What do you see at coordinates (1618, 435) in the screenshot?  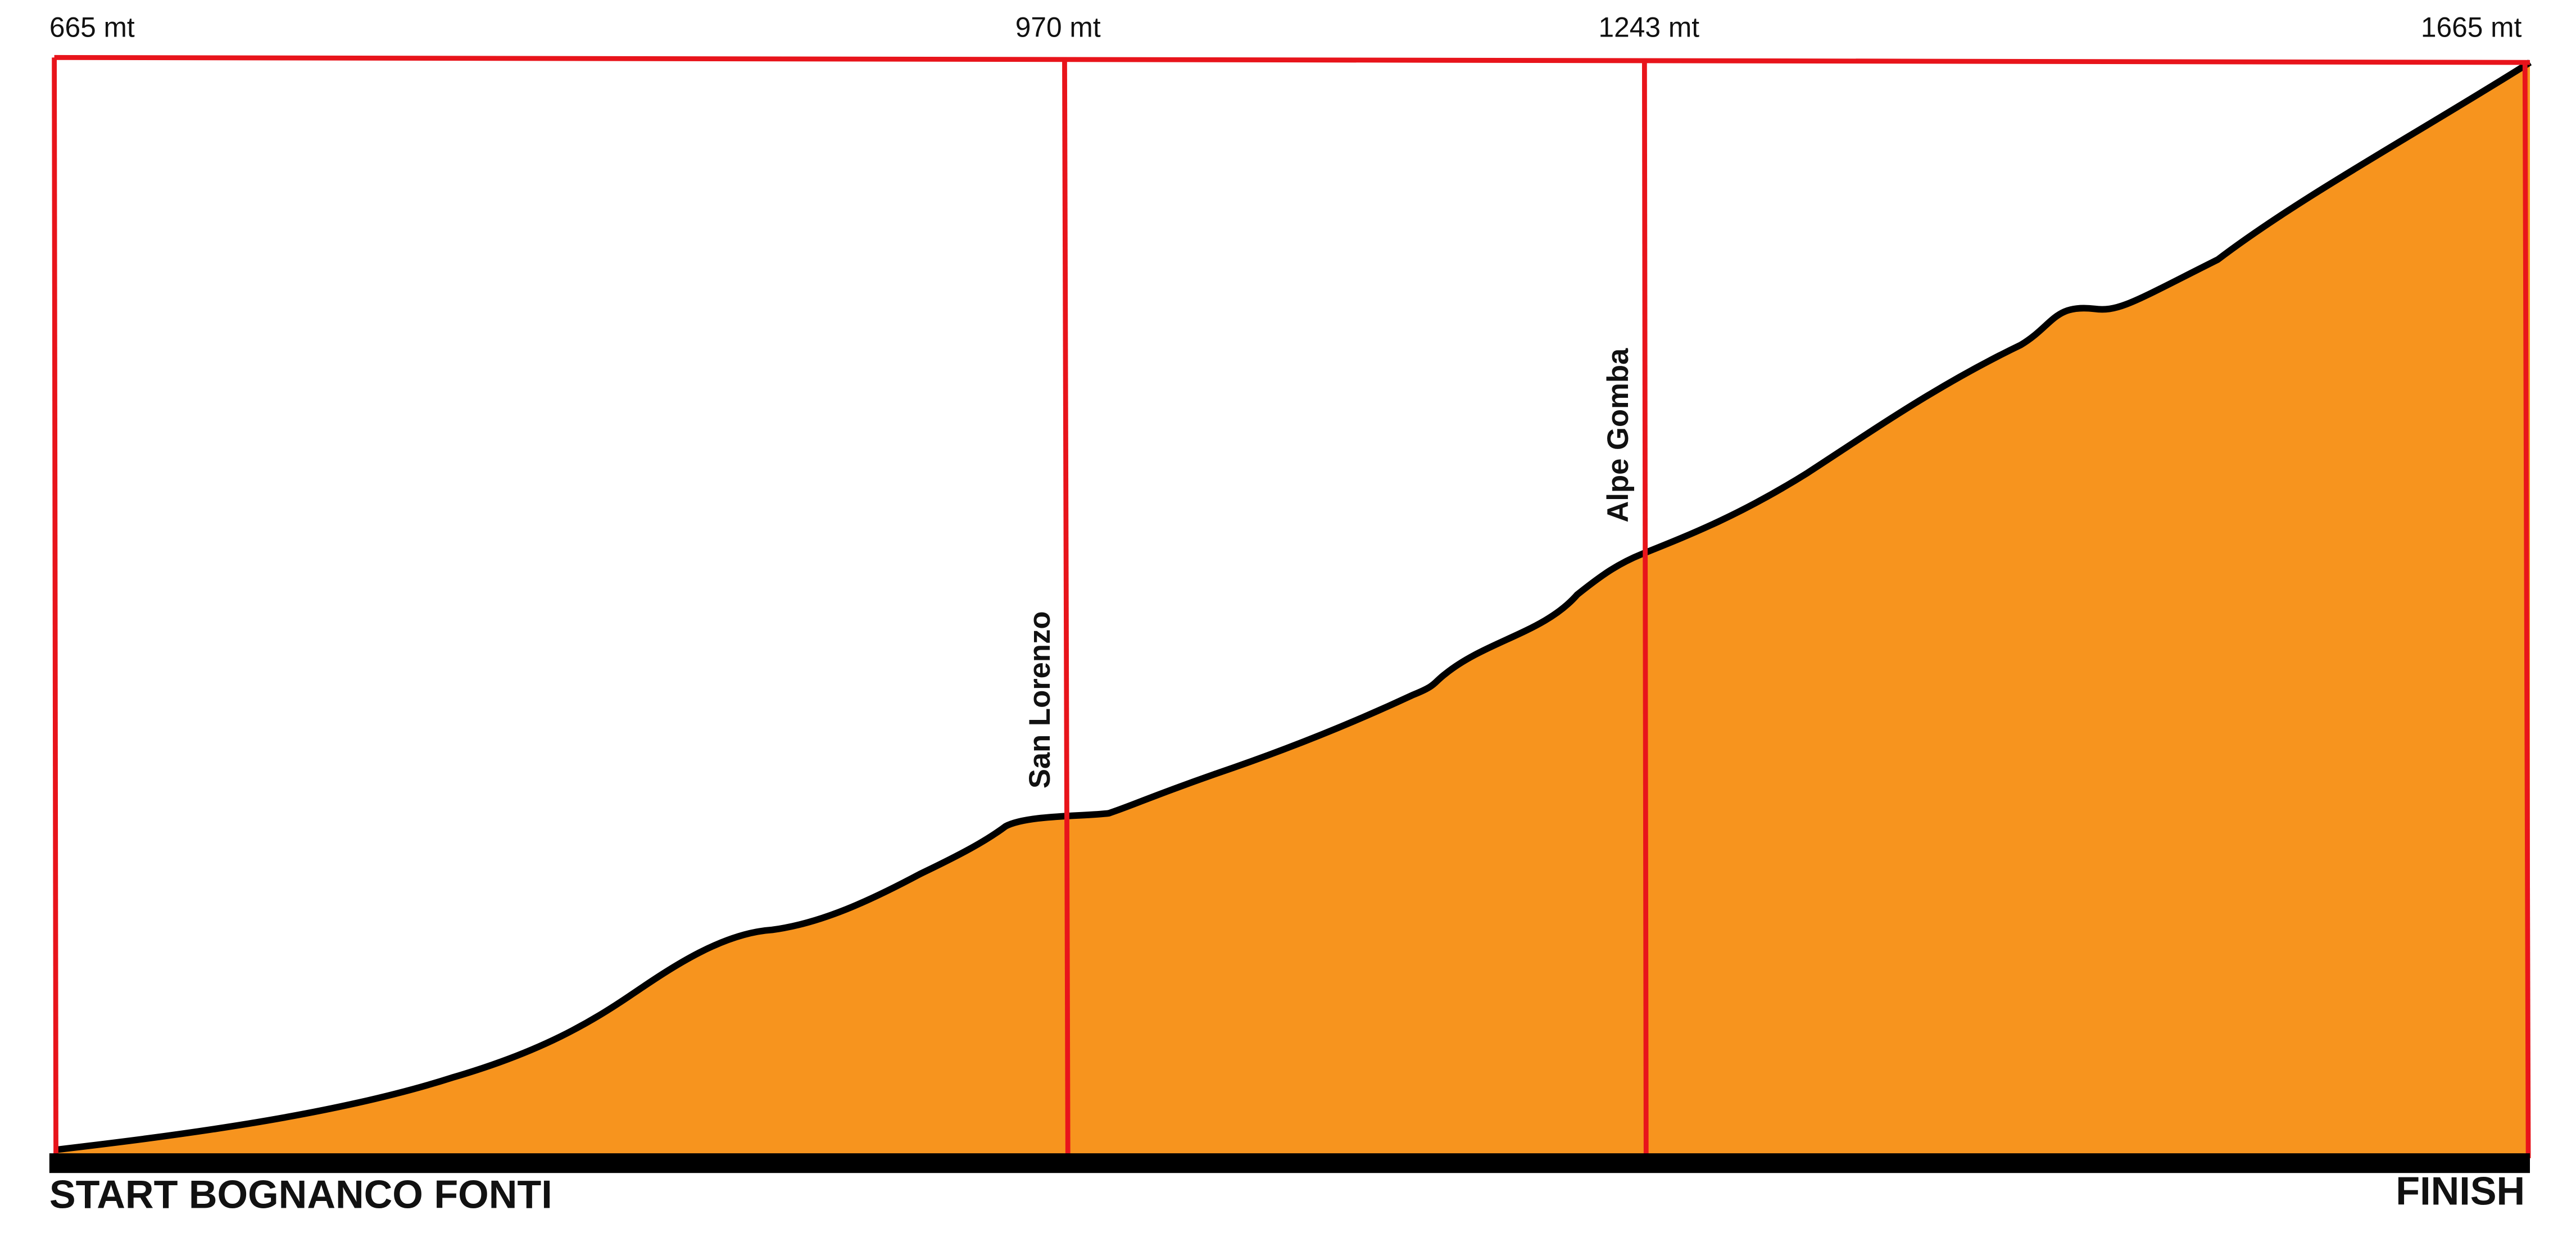 I see `waypoint-label: Alpe Gomba` at bounding box center [1618, 435].